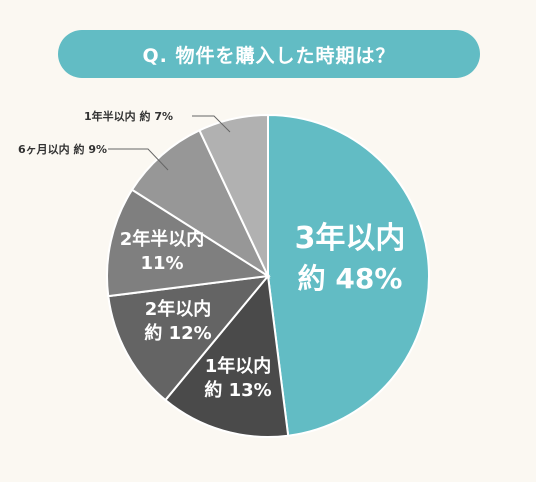  I want to click on slice-label-0: 3年以内, so click(350, 238).